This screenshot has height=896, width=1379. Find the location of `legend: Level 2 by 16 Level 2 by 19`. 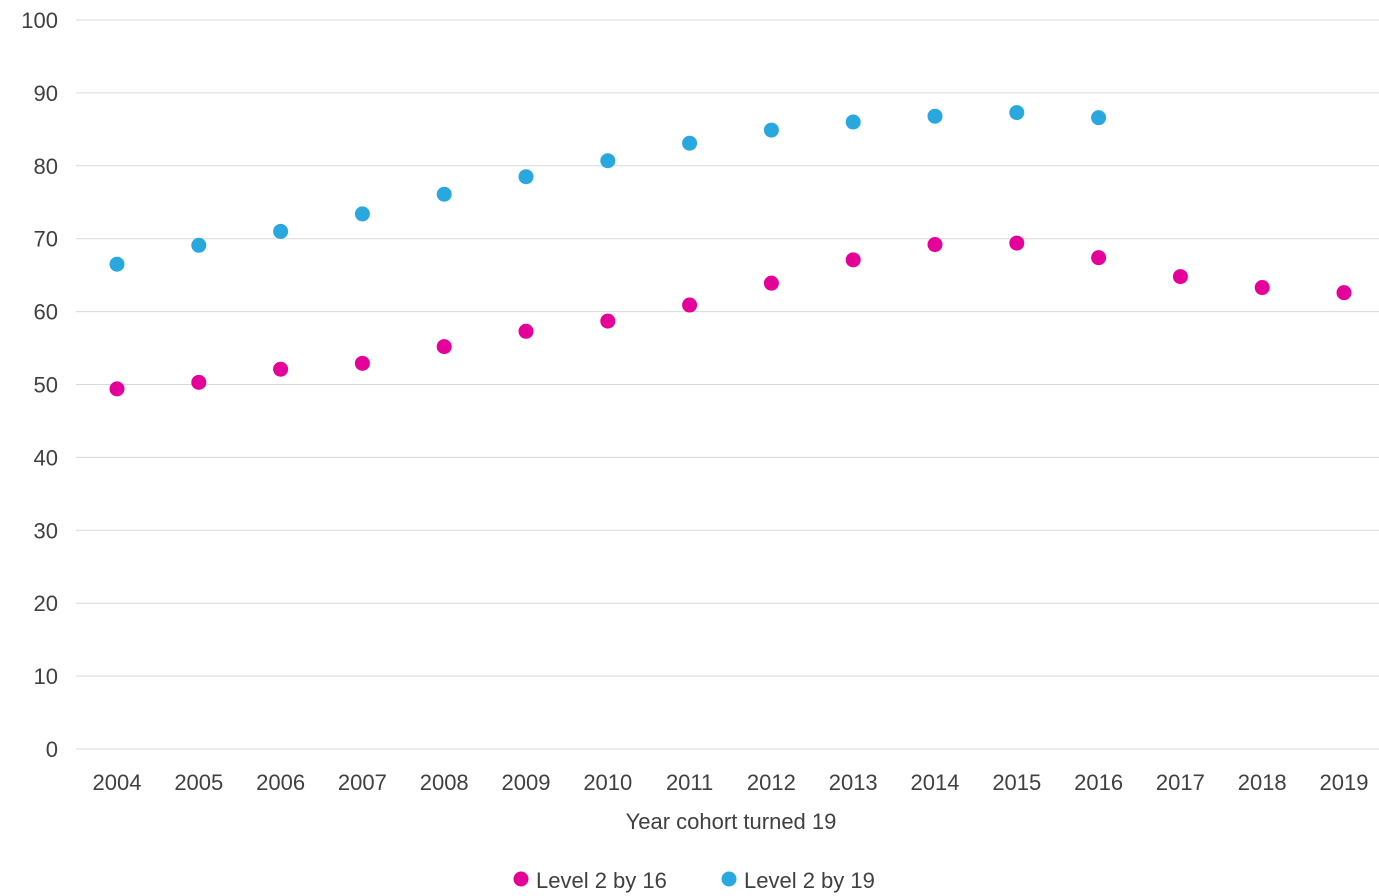

legend: Level 2 by 16 Level 2 by 19 is located at coordinates (694, 880).